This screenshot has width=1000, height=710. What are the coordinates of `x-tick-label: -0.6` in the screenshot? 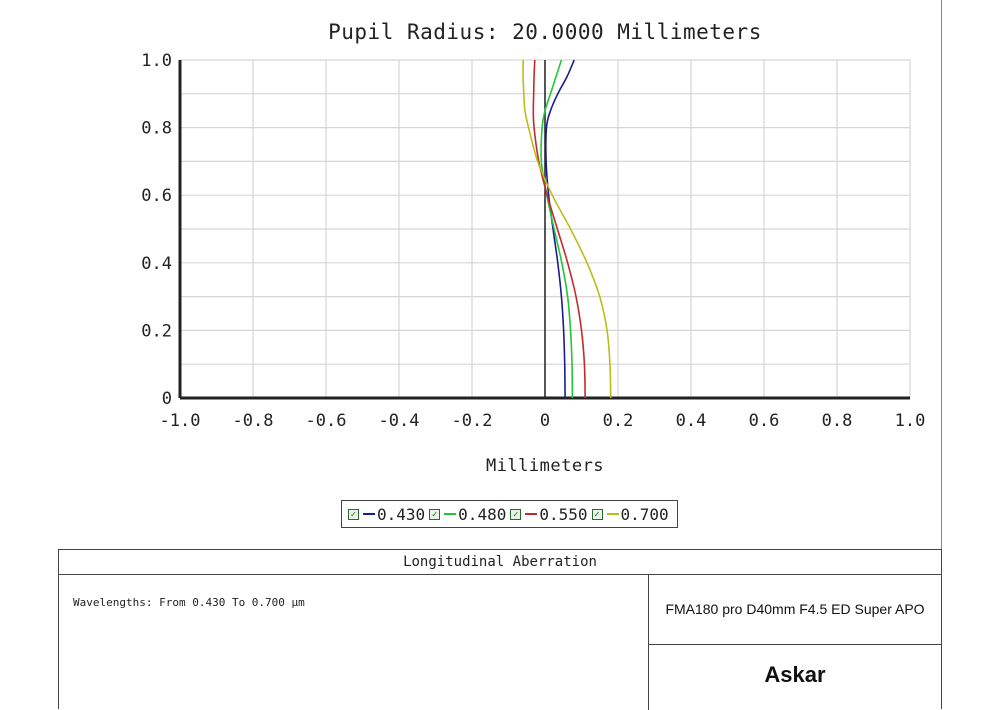 It's located at (326, 421).